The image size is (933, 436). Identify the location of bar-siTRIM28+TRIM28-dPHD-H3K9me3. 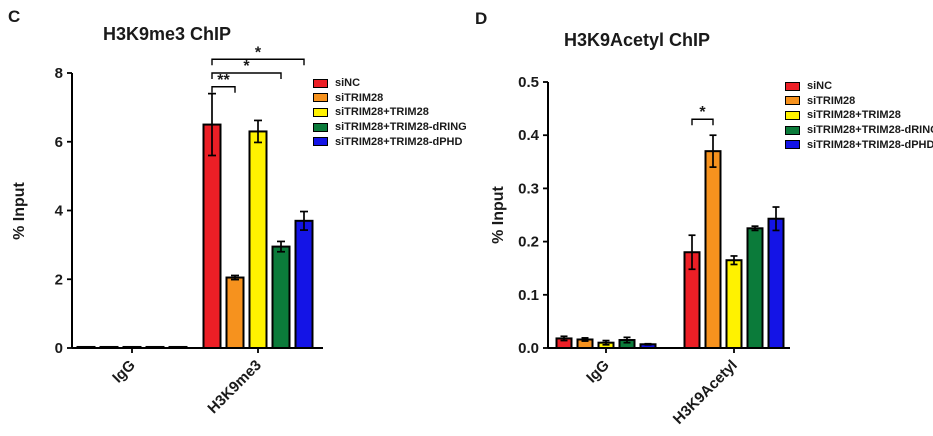
(304, 284).